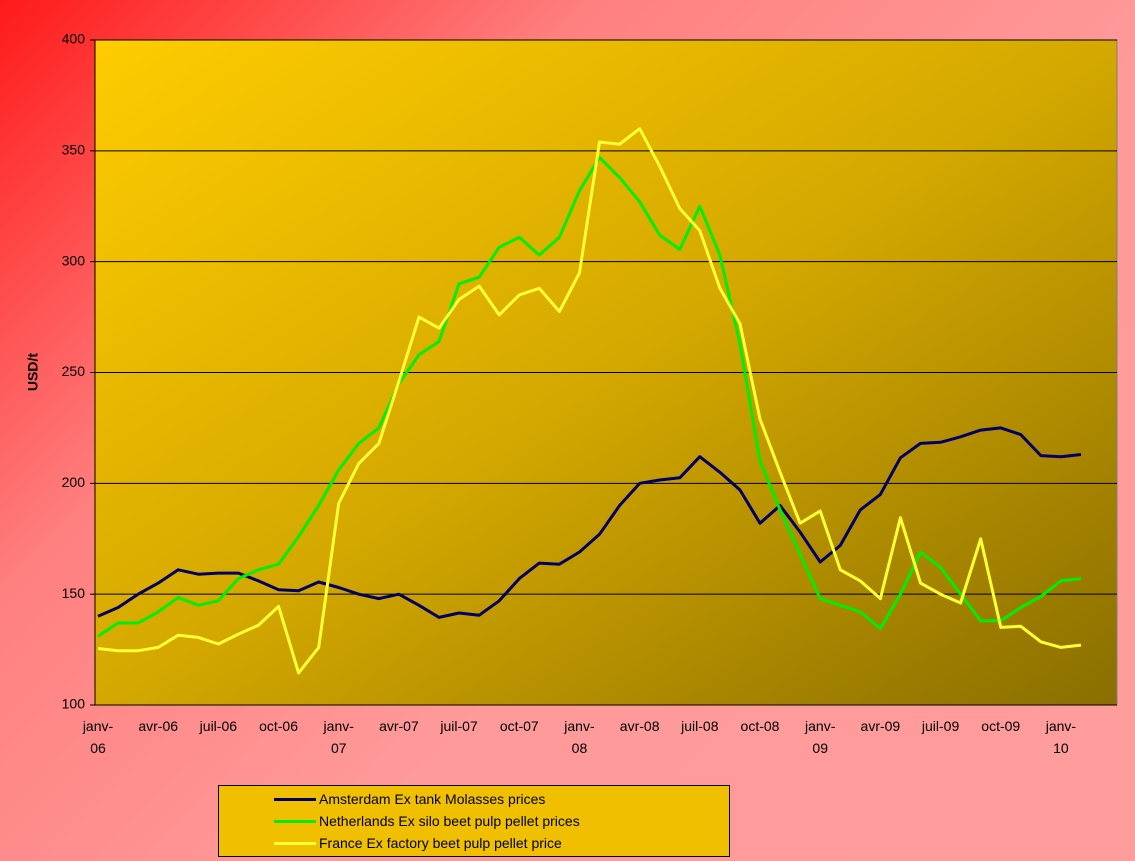  Describe the element at coordinates (1061, 737) in the screenshot. I see `x-tick-label: janv-10` at that location.